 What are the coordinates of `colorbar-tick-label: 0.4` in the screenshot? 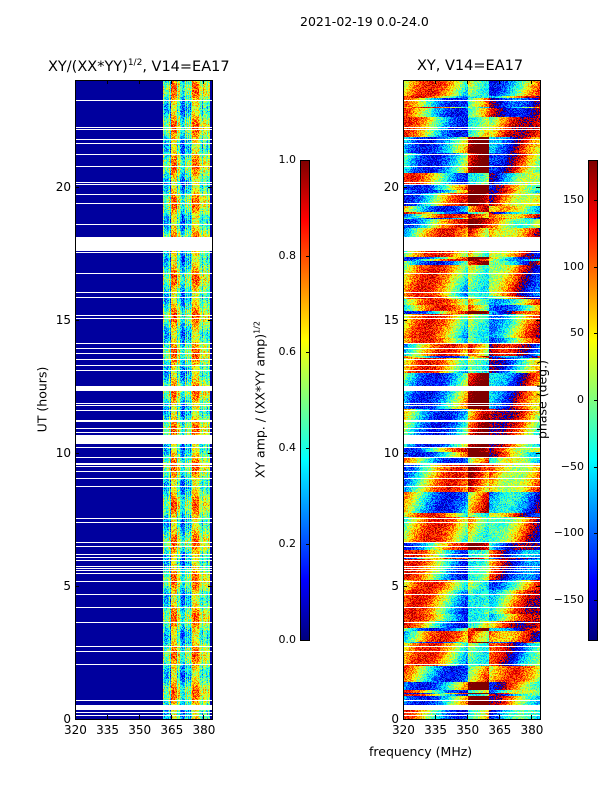 It's located at (287, 447).